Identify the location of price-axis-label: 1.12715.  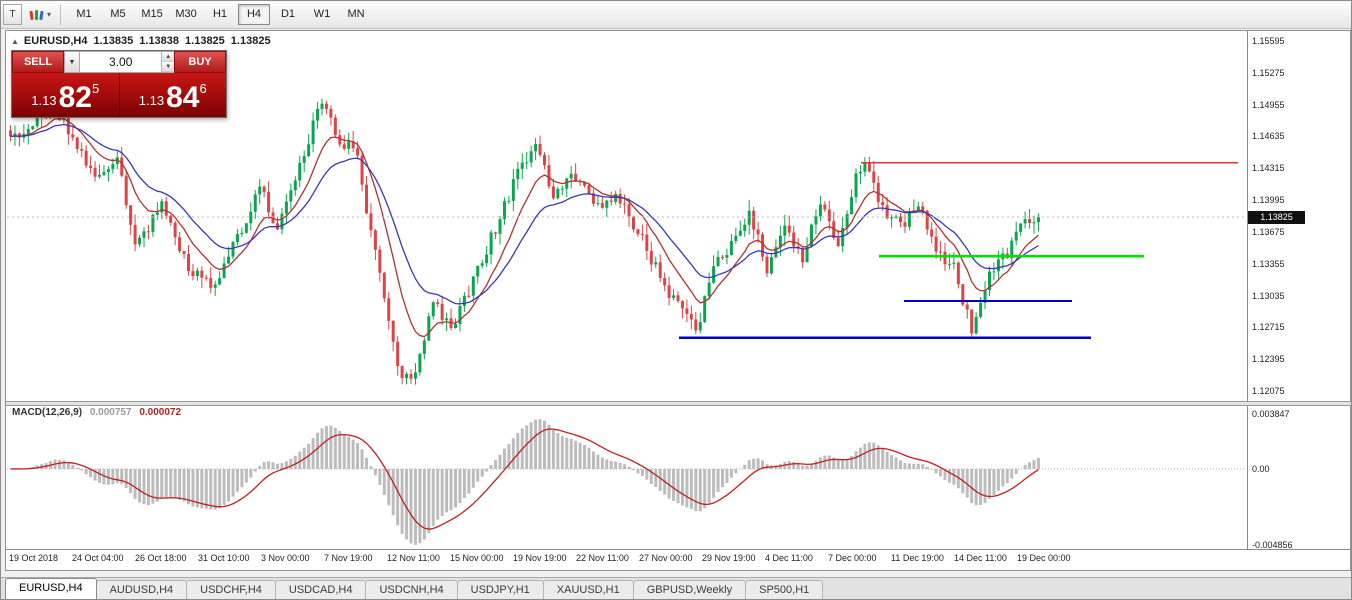
(1268, 327).